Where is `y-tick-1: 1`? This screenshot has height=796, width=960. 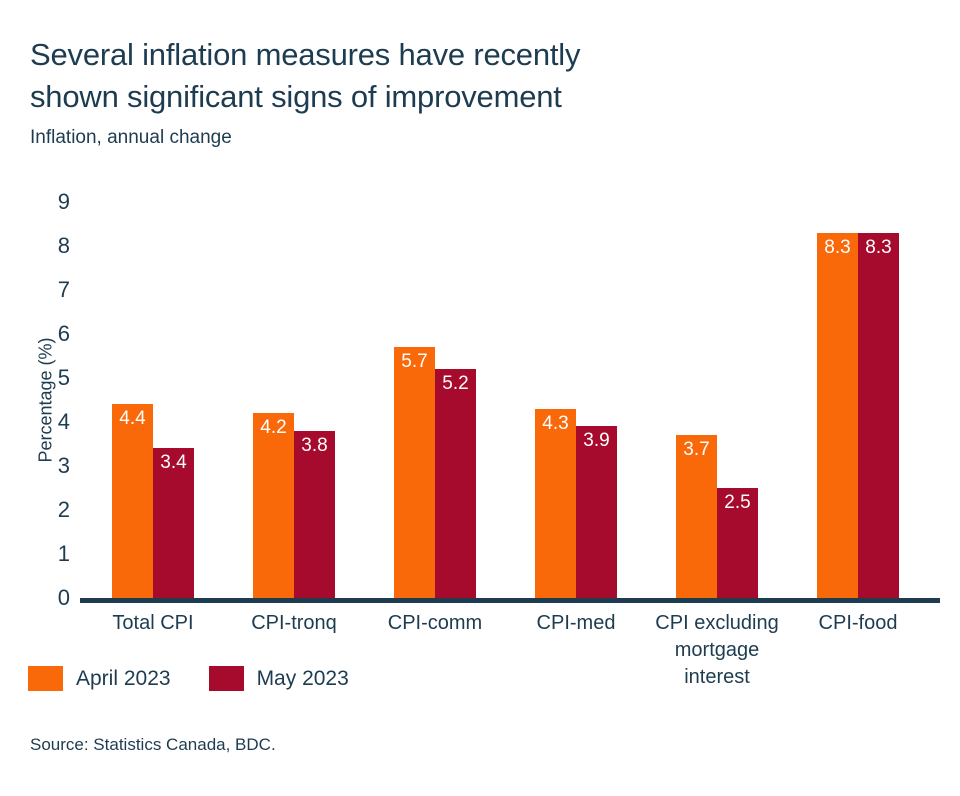 y-tick-1: 1 is located at coordinates (63, 553).